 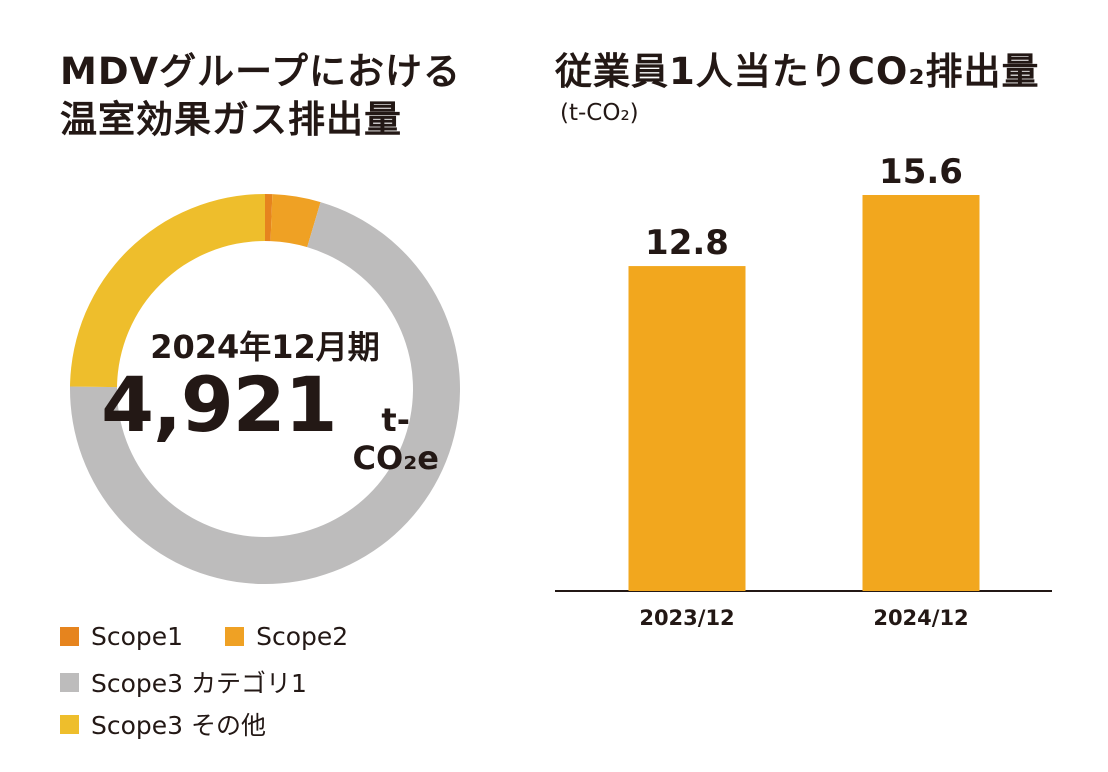 I want to click on legend-row-3: Scope3 その他, so click(x=184, y=724).